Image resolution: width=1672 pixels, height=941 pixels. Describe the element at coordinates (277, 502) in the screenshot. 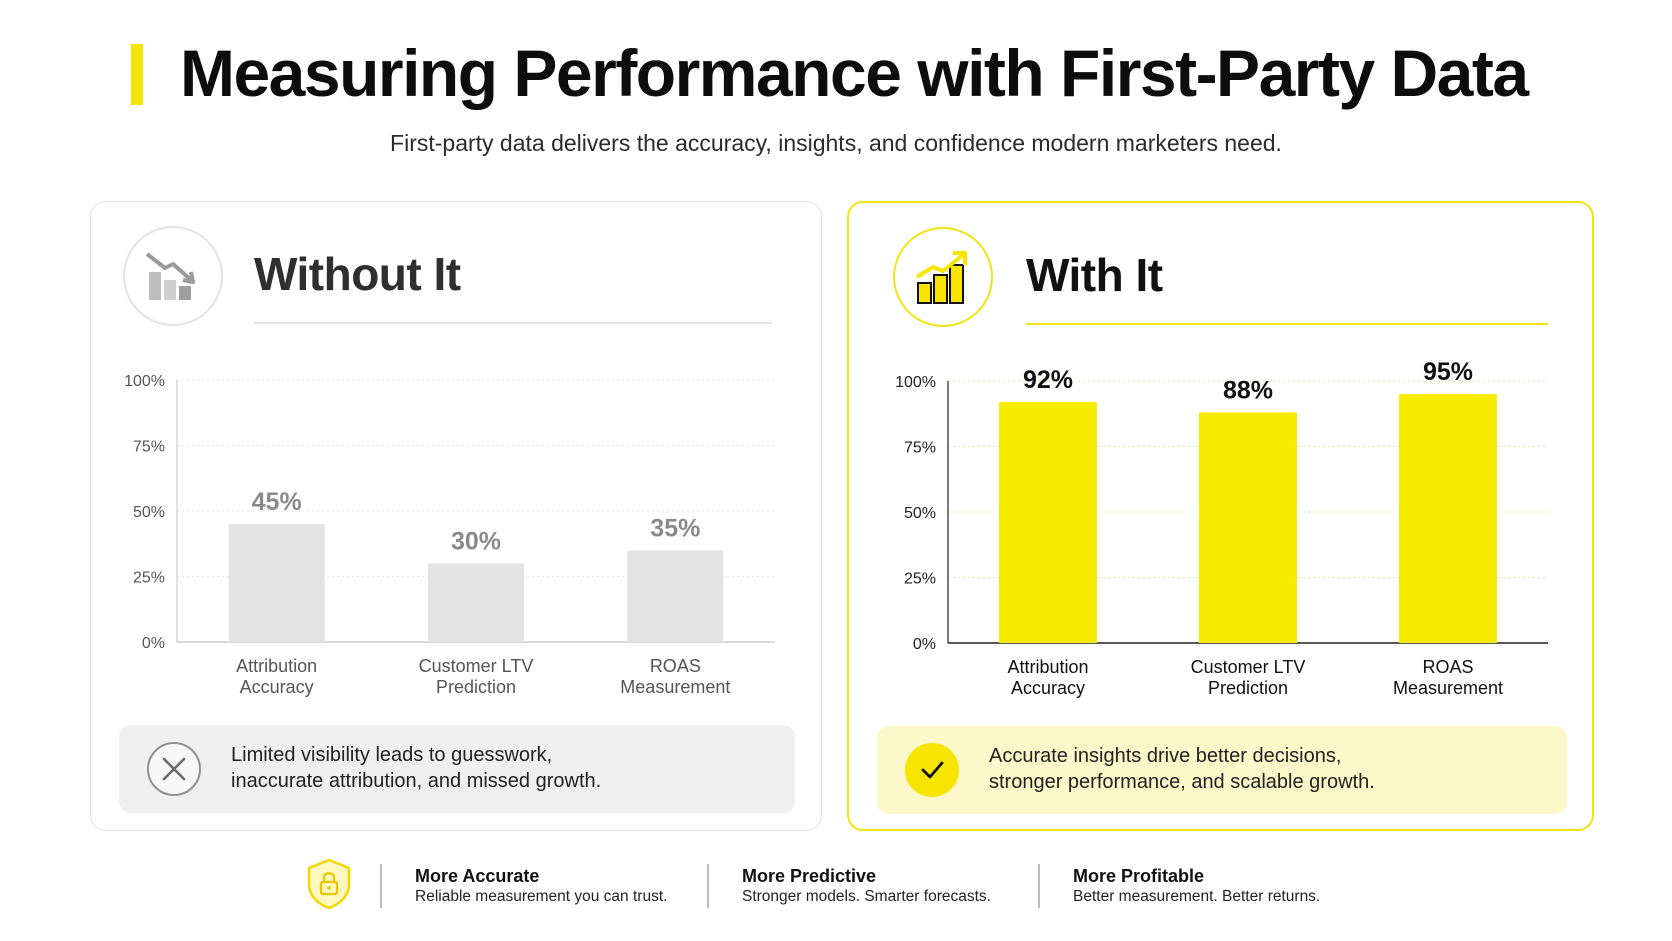

I see `bar-value-label: 45%` at that location.